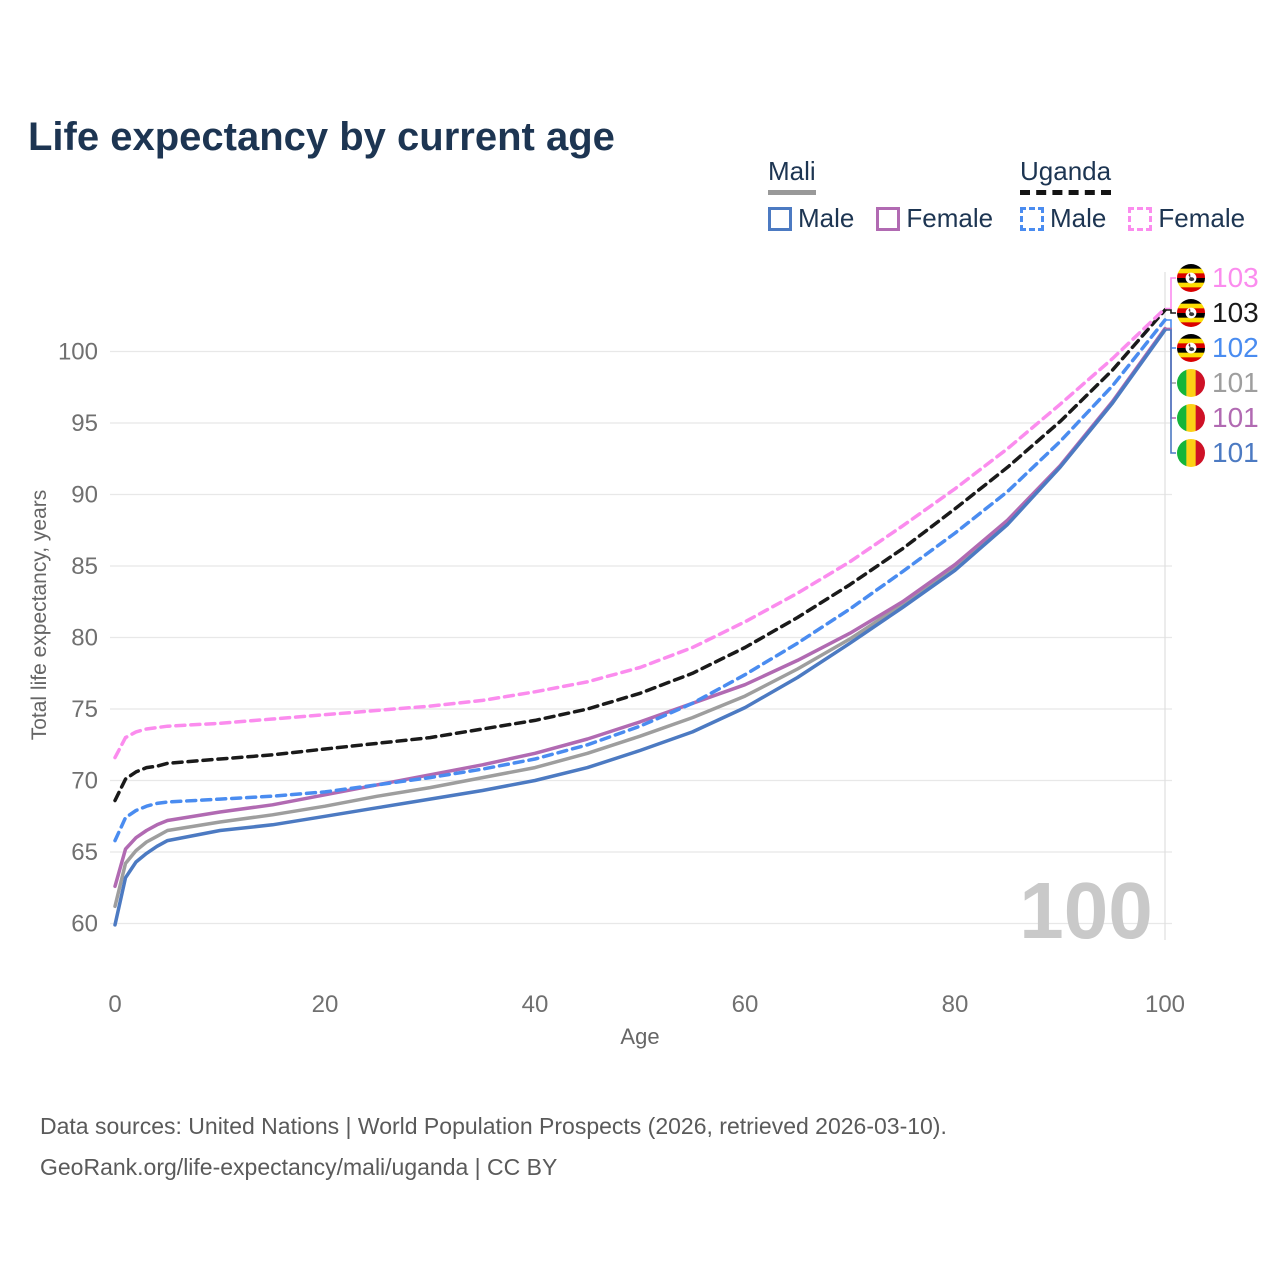 The width and height of the screenshot is (1280, 1280). I want to click on legend-uganda-male-label: Male, so click(1078, 218).